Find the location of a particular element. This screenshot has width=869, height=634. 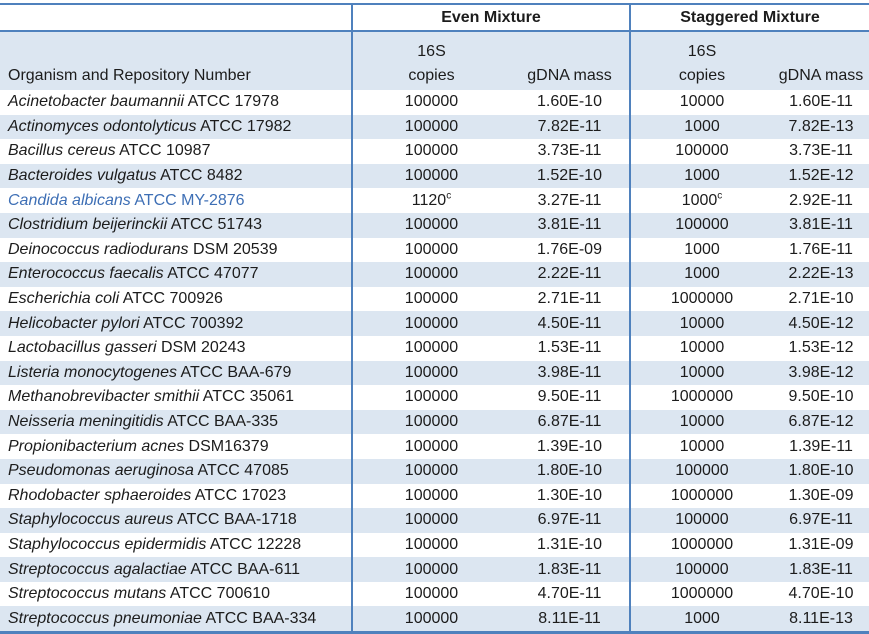

staggered-16s-copies-cell: 1000c is located at coordinates (701, 200).